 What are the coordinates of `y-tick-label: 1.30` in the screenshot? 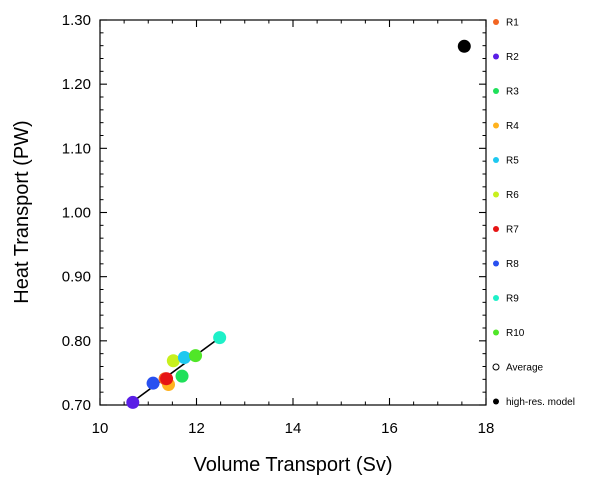 It's located at (76, 20).